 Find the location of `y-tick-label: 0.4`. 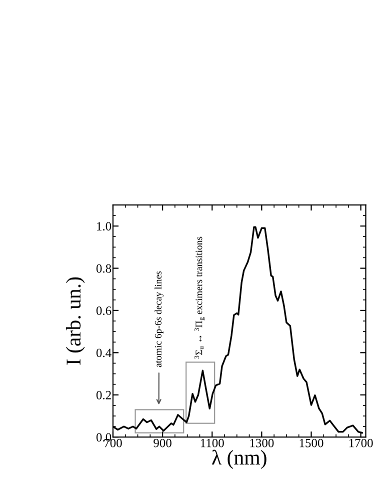

y-tick-label: 0.4 is located at coordinates (104, 353).